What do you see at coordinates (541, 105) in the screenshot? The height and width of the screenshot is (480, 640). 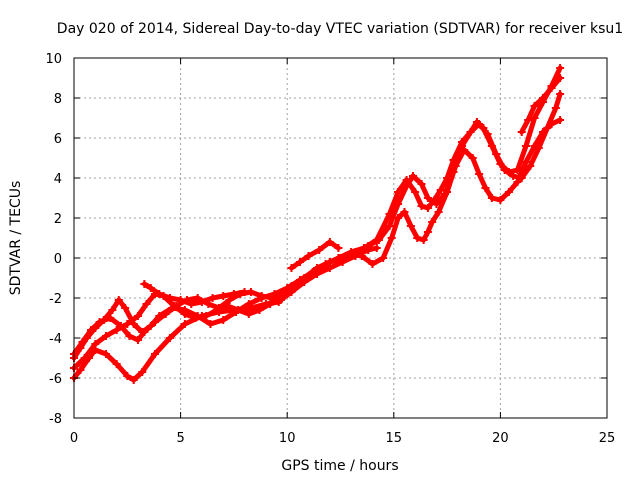 I see `series-track-g` at bounding box center [541, 105].